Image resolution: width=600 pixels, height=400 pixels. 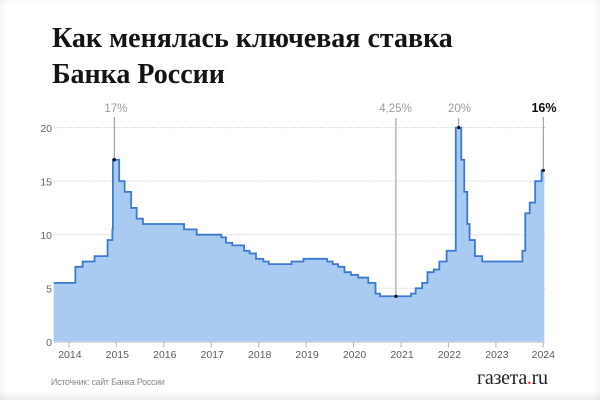 I want to click on svg-text: 17%, so click(x=115, y=109).